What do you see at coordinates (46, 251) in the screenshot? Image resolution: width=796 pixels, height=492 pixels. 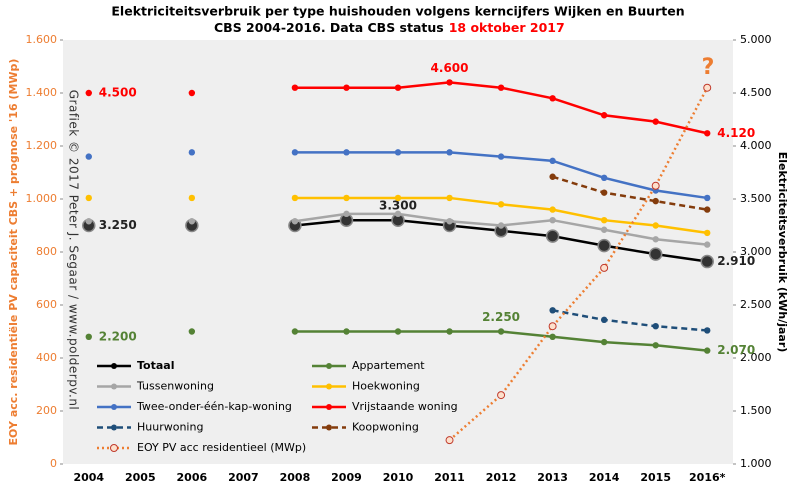 I see `y-tick-label: 800` at bounding box center [46, 251].